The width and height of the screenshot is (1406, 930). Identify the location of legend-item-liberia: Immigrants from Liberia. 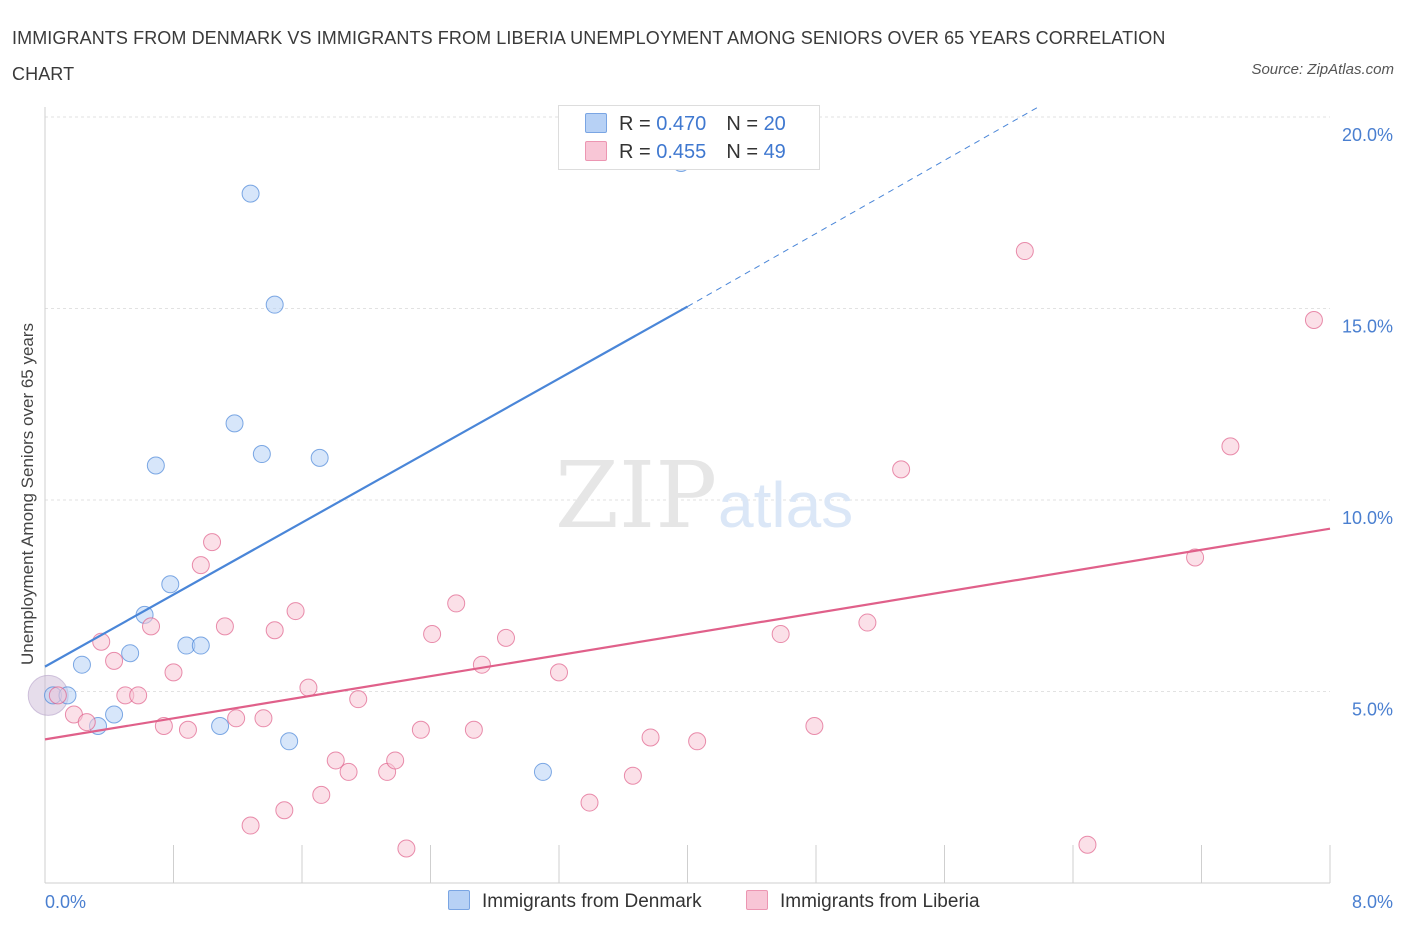
(863, 902).